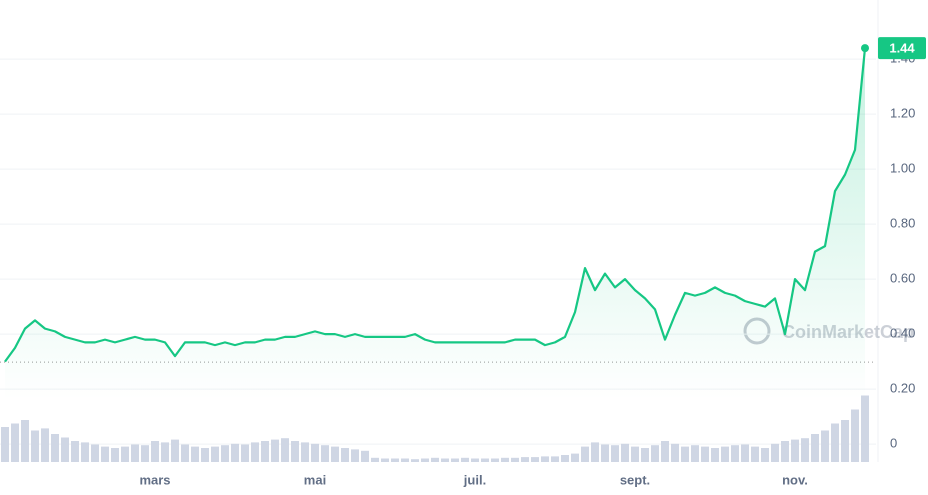  Describe the element at coordinates (635, 479) in the screenshot. I see `x-tick-label: sept.` at that location.